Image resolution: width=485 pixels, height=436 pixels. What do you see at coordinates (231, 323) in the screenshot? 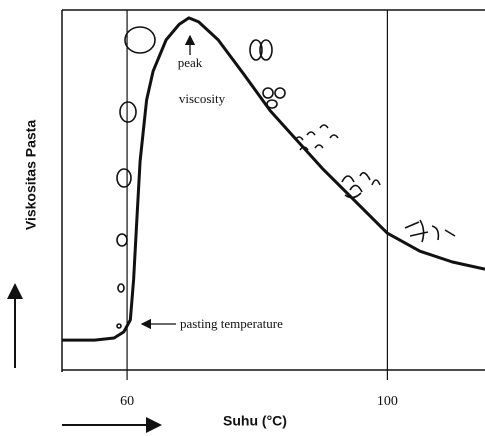
I see `annotation: pasting temperature` at bounding box center [231, 323].